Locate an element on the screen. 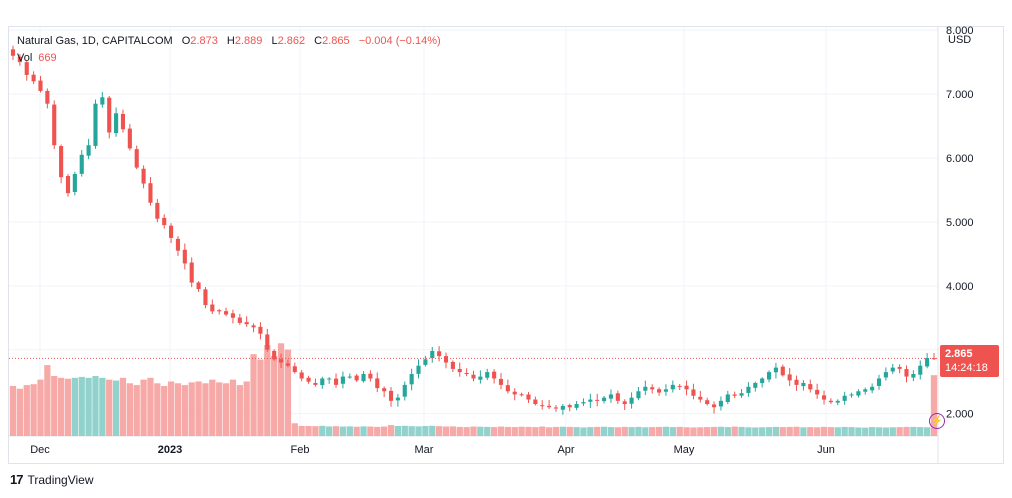 The image size is (1012, 498). x-tick-label: Mar is located at coordinates (424, 450).